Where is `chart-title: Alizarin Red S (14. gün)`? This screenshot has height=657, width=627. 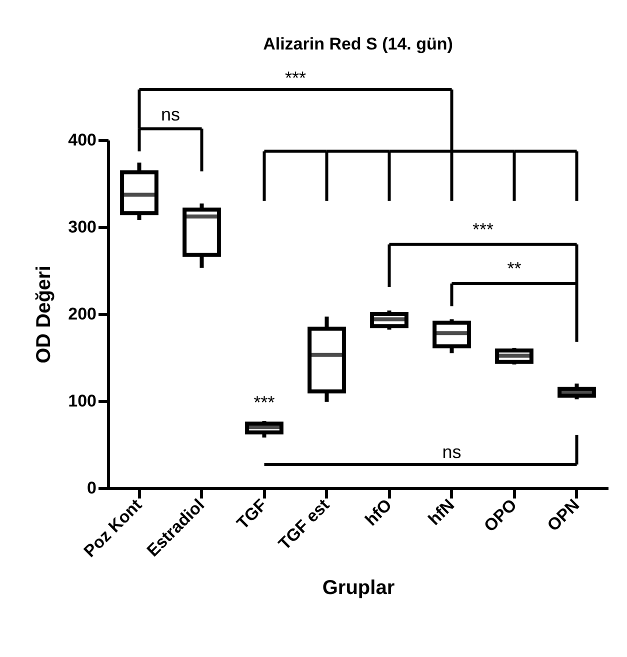 chart-title: Alizarin Red S (14. gün) is located at coordinates (358, 44).